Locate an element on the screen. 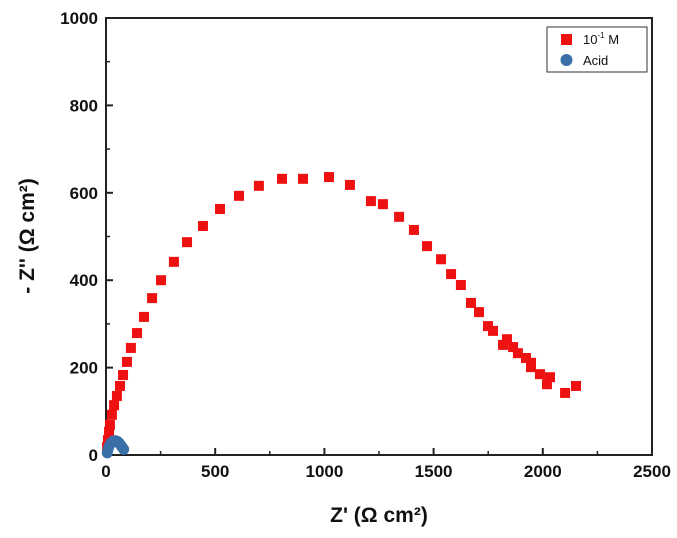 This screenshot has height=538, width=677. x-tick-label: 500 is located at coordinates (215, 471).